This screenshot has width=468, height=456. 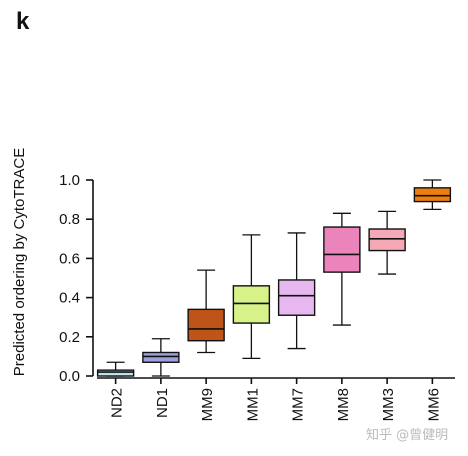 I want to click on x-axis: ND2 ND1 MM9 MM1 MM7 MM8 MM3 MM6, so click(x=276, y=399).